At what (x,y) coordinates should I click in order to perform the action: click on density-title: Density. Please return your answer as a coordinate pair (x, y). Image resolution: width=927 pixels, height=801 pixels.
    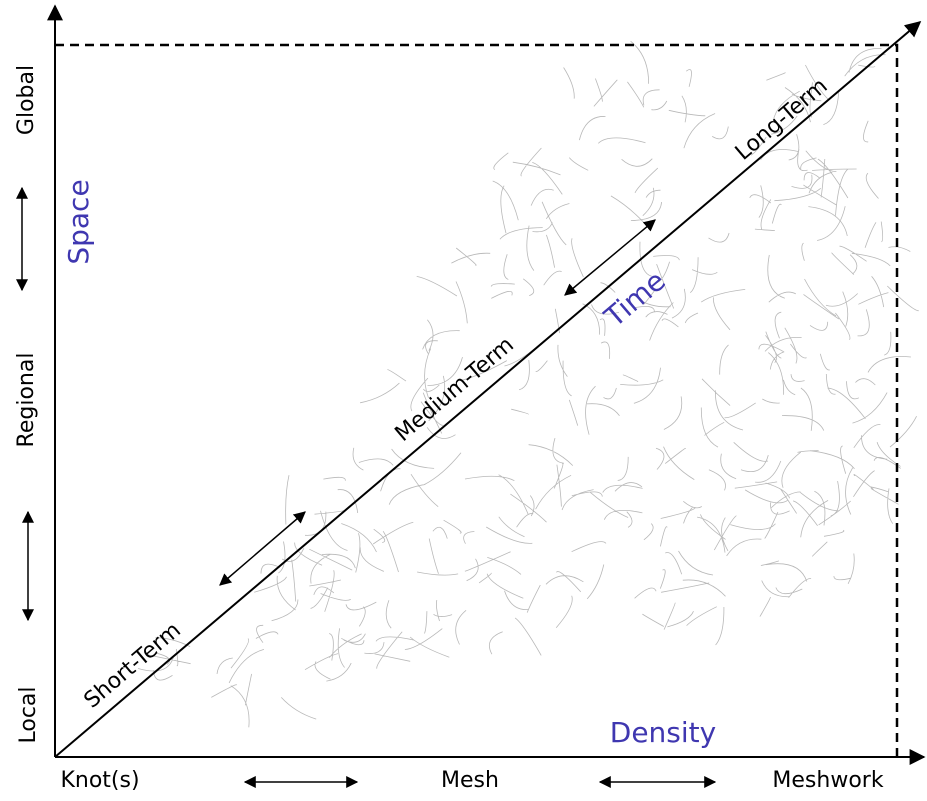
    Looking at the image, I should click on (663, 732).